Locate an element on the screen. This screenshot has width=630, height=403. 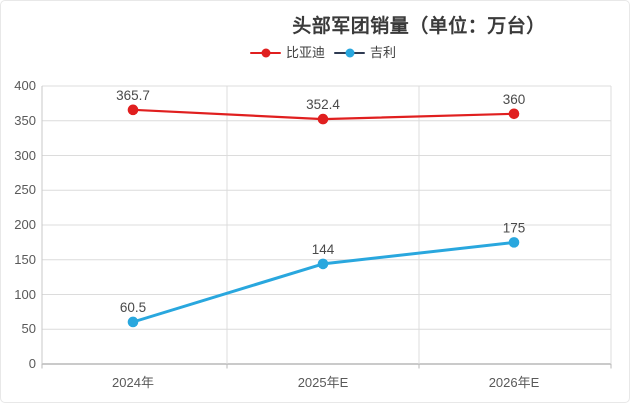
y-tick-label: 50 is located at coordinates (28, 329).